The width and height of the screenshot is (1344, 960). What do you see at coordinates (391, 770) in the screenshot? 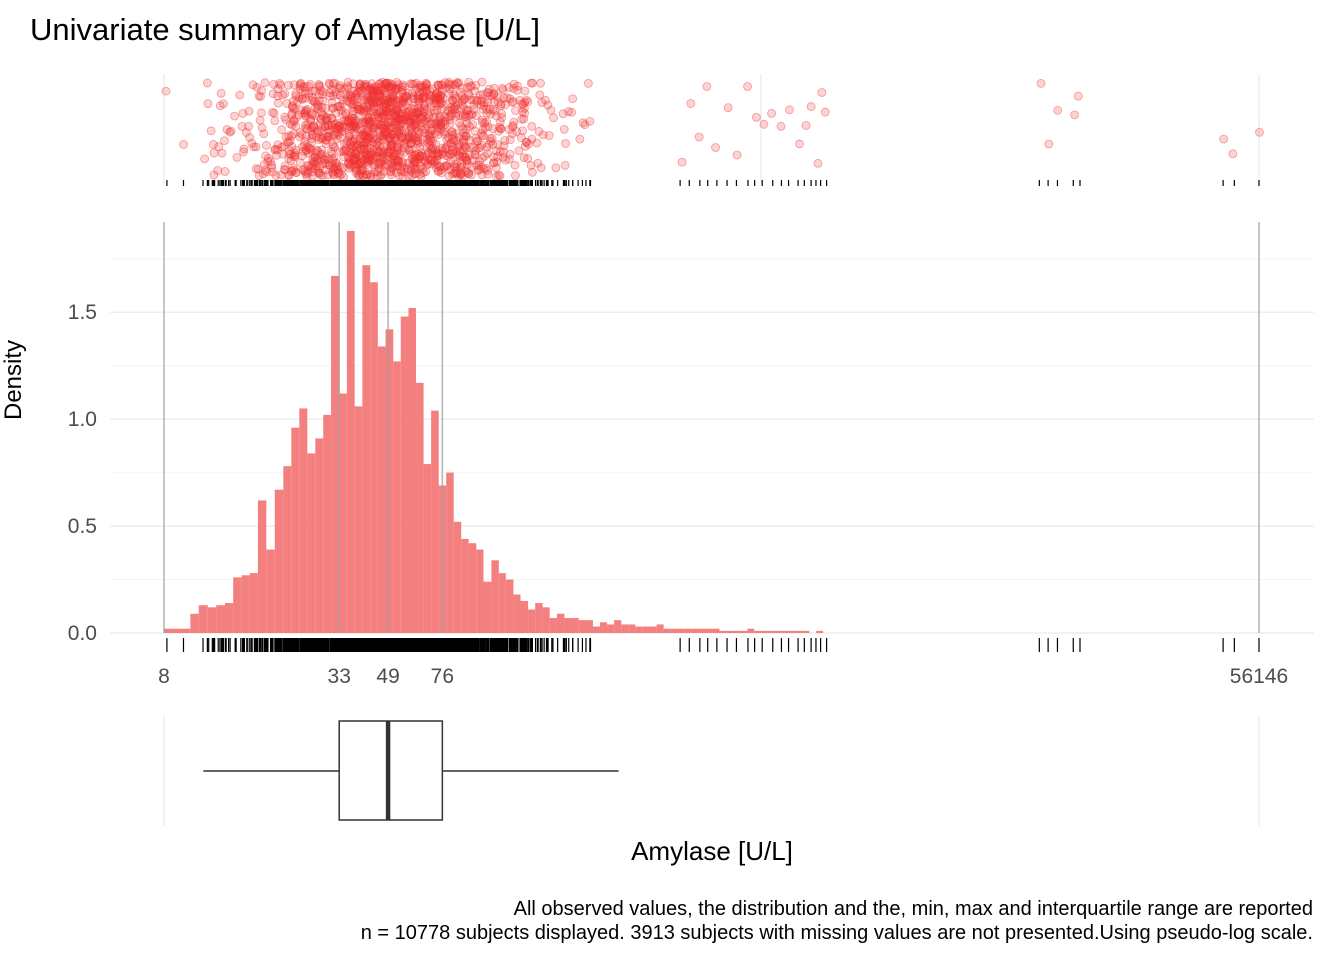
I see `iqr-box` at bounding box center [391, 770].